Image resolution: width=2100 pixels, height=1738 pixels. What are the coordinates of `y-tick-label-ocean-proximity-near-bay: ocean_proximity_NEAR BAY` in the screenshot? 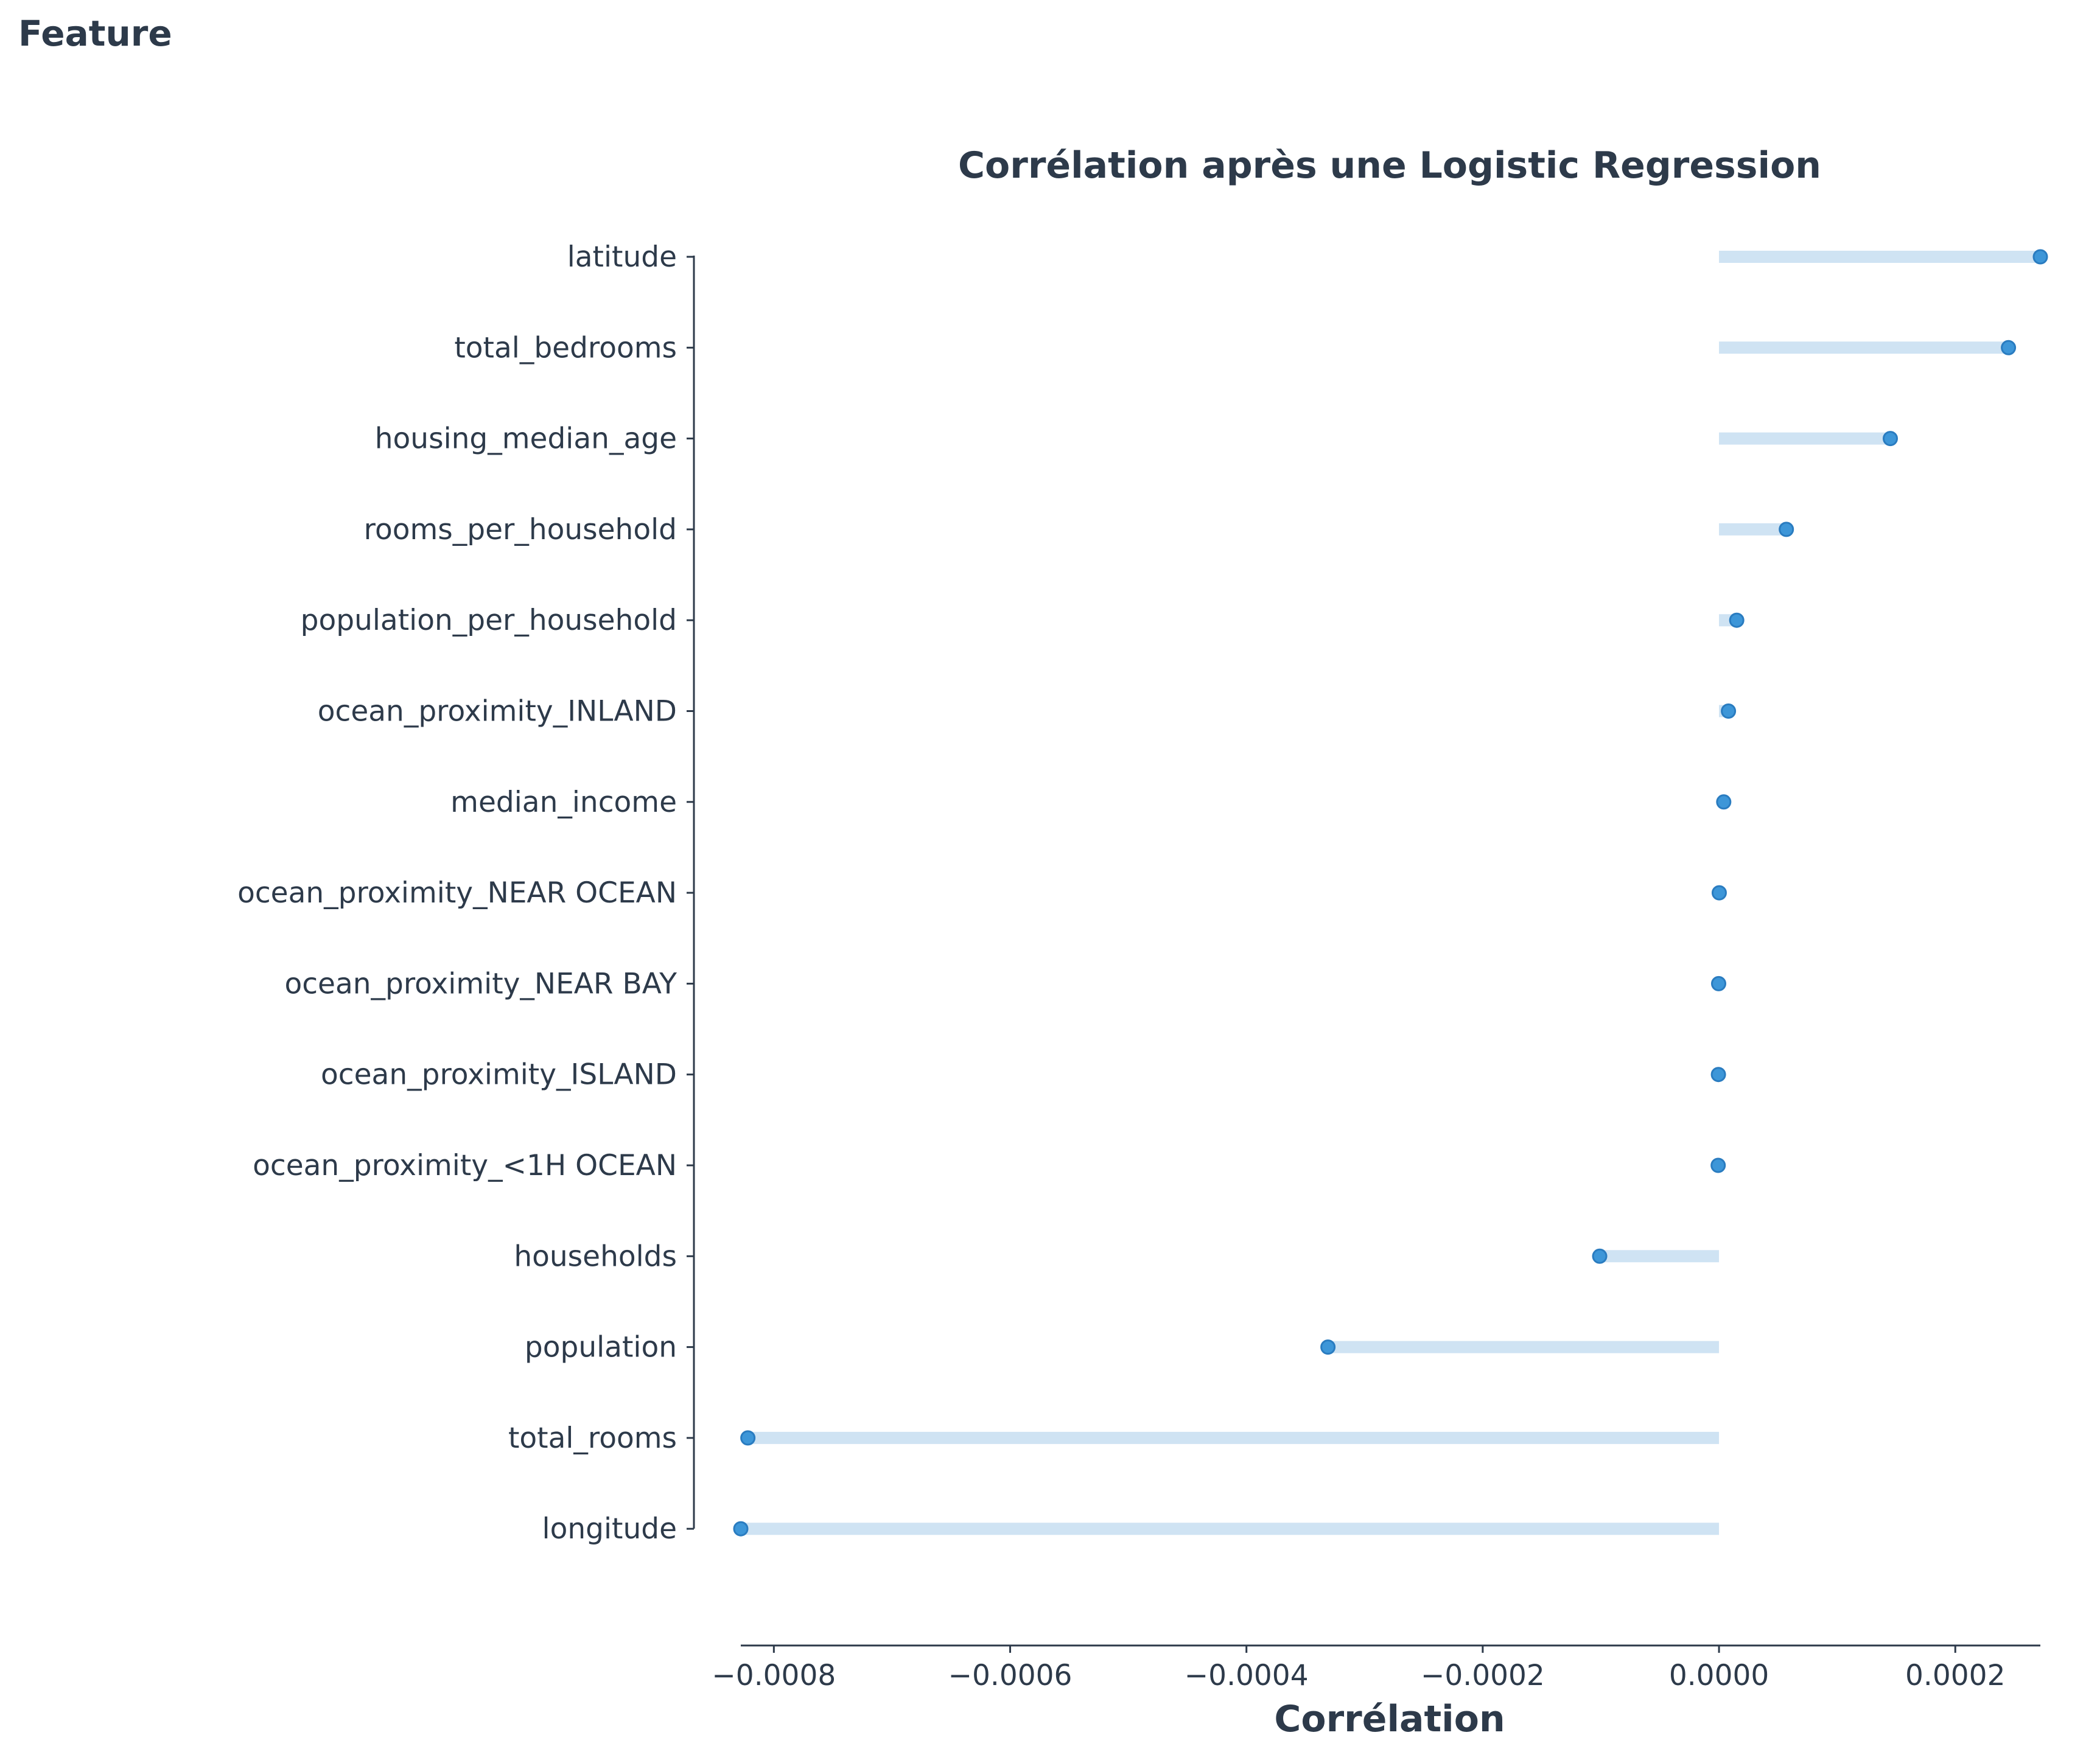 It's located at (480, 983).